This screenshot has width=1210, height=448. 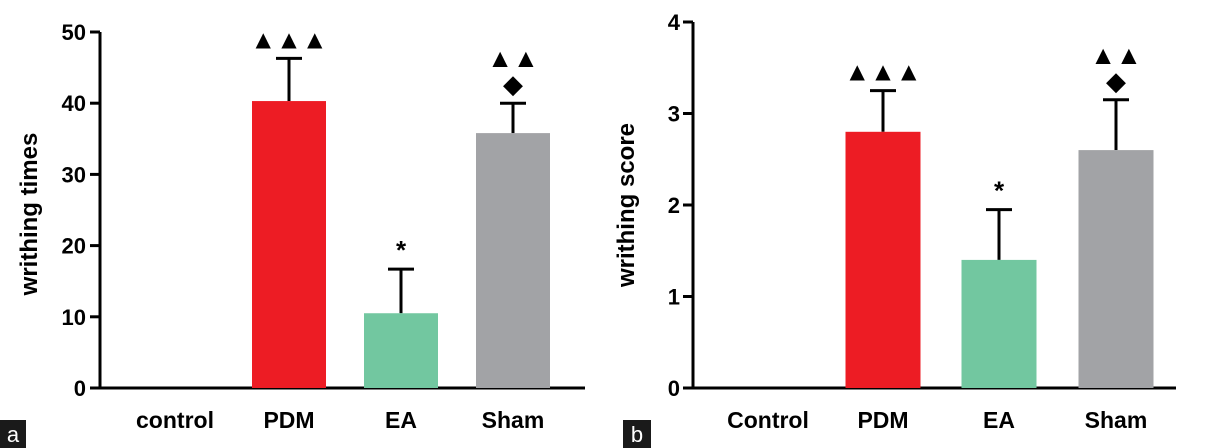 What do you see at coordinates (674, 114) in the screenshot?
I see `y-tick-label: 3` at bounding box center [674, 114].